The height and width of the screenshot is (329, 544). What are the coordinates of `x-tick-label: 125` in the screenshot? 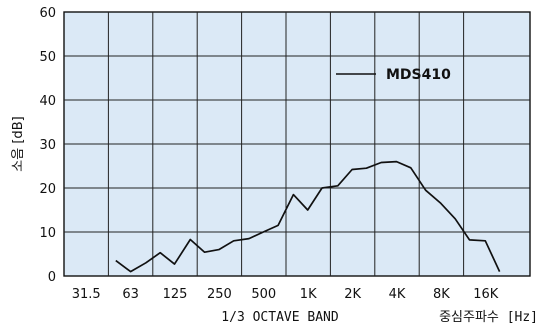 It's located at (175, 294).